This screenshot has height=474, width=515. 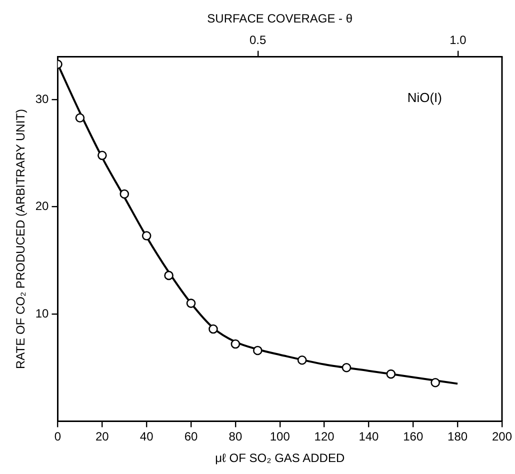 I want to click on x-tick-label: 40, so click(x=147, y=437).